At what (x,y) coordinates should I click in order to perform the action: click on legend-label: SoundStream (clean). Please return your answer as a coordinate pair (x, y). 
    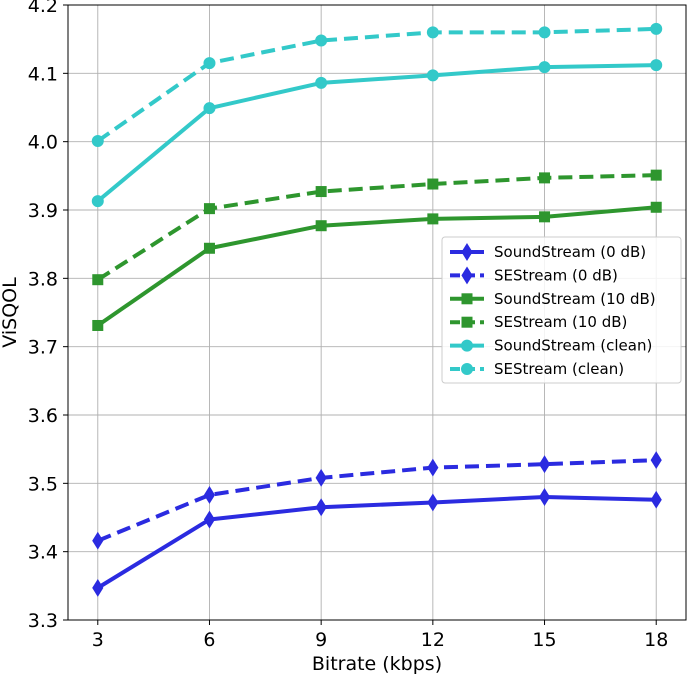
    Looking at the image, I should click on (573, 346).